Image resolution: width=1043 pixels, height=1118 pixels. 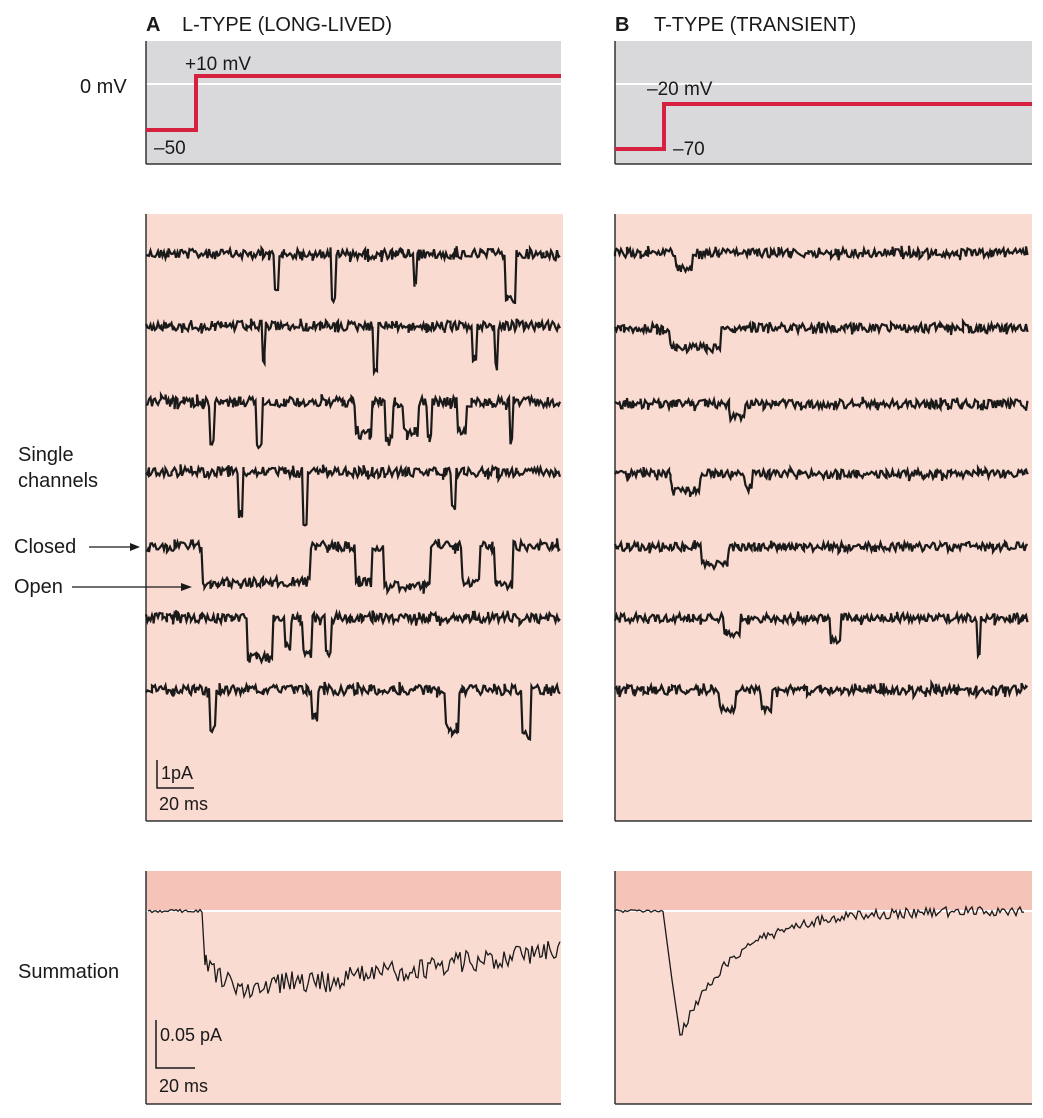 I want to click on summation-label: Summation, so click(x=68, y=972).